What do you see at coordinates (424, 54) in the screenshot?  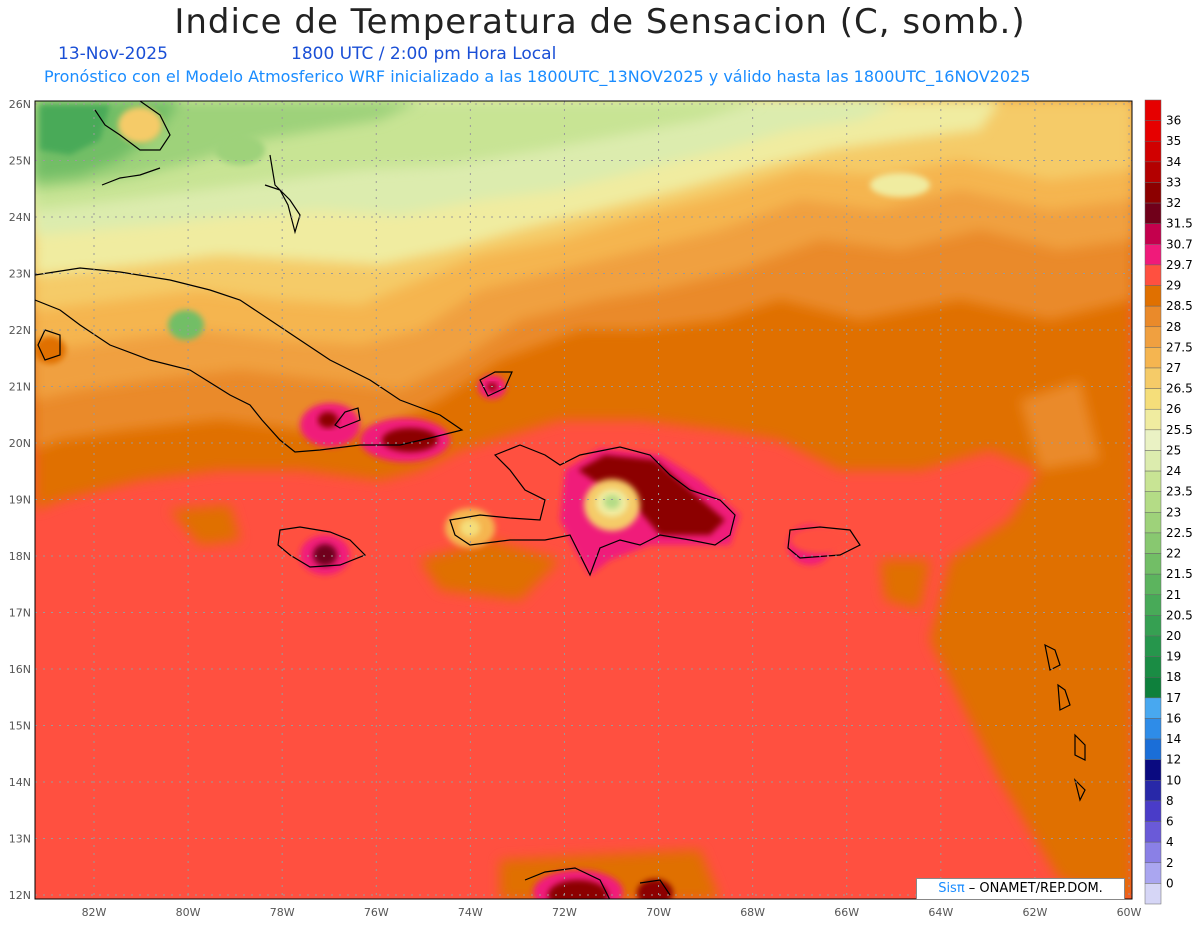 I see `forecast-time: 1800 UTC / 2:00 pm Hora Local` at bounding box center [424, 54].